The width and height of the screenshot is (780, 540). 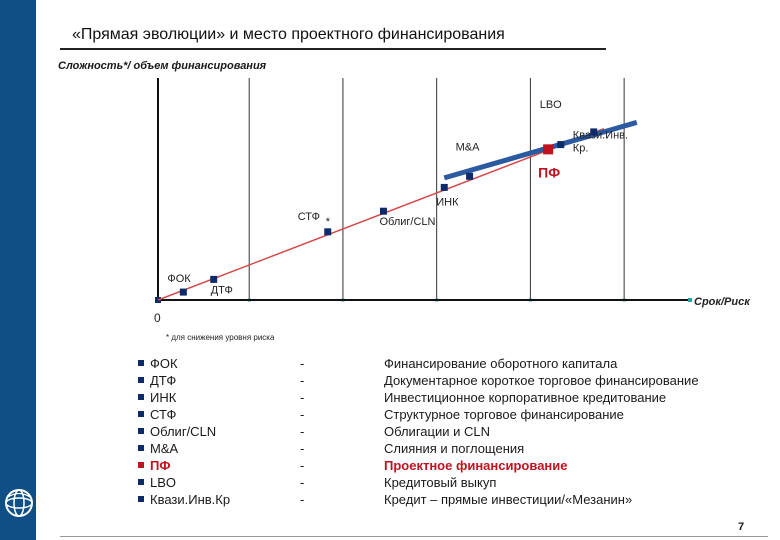 I want to click on point-label: ИНК, so click(x=447, y=202).